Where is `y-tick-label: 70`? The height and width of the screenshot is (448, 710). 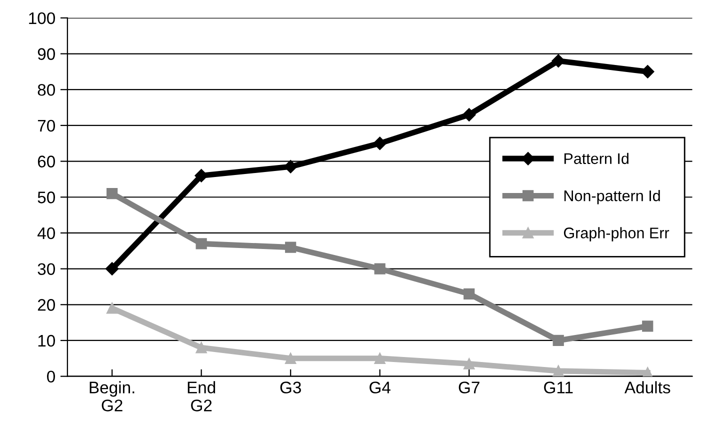
y-tick-label: 70 is located at coordinates (46, 126).